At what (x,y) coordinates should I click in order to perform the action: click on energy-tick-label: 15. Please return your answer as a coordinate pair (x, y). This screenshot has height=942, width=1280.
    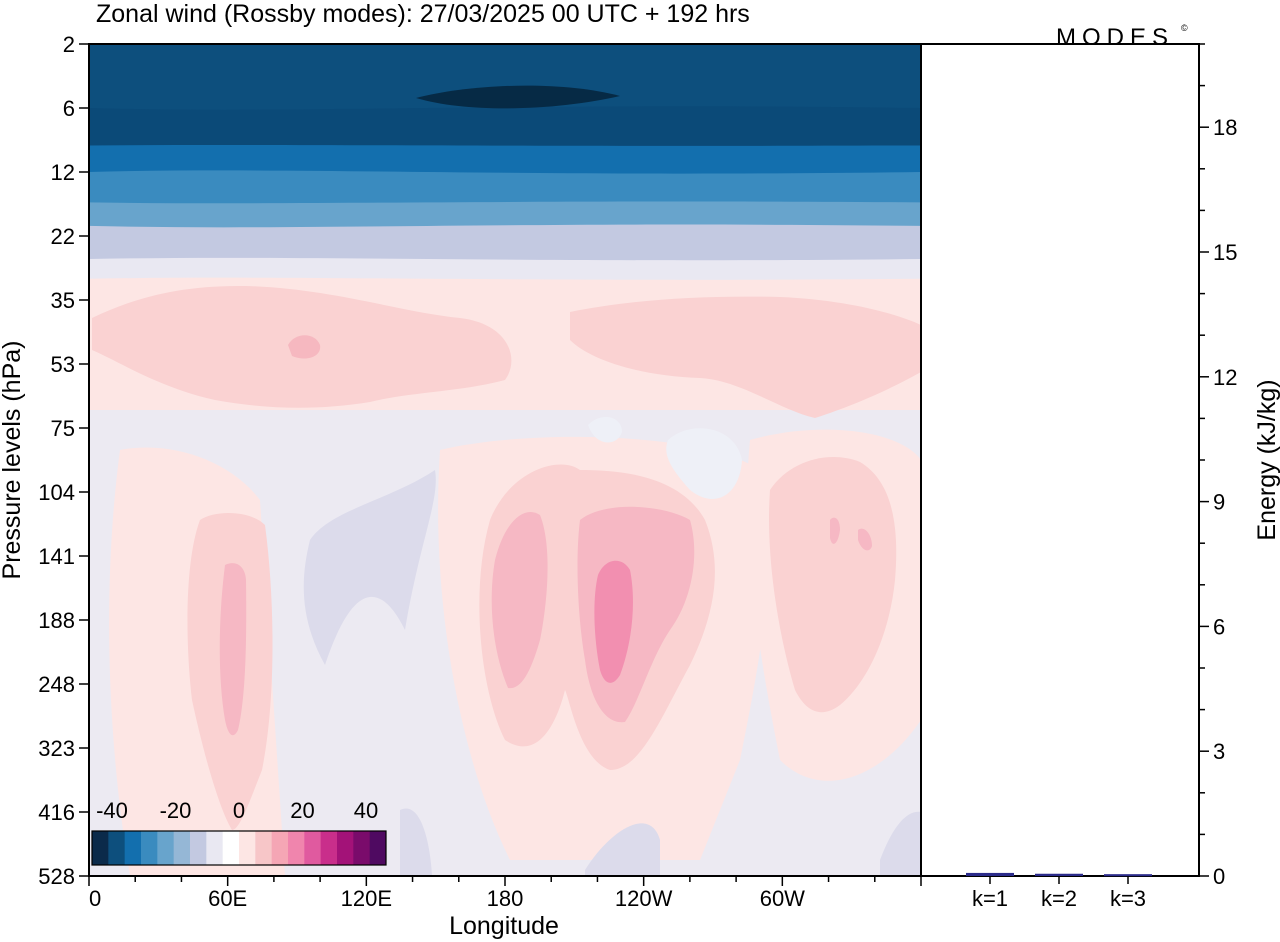
    Looking at the image, I should click on (1225, 252).